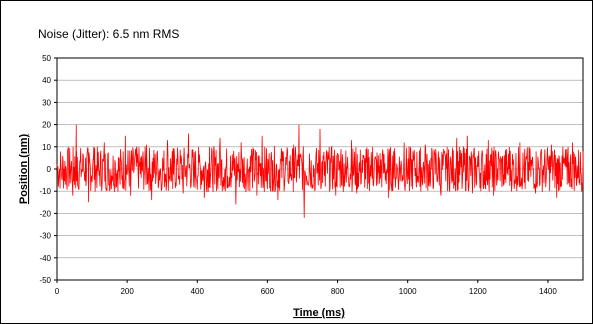  I want to click on y-tick-label: -40, so click(45, 258).